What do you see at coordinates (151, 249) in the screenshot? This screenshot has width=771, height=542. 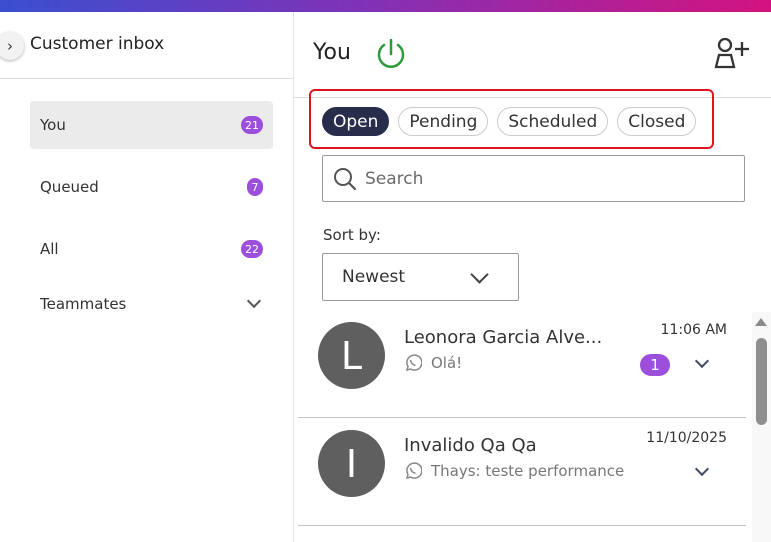 I see `sidebar-item-all: All 22` at bounding box center [151, 249].